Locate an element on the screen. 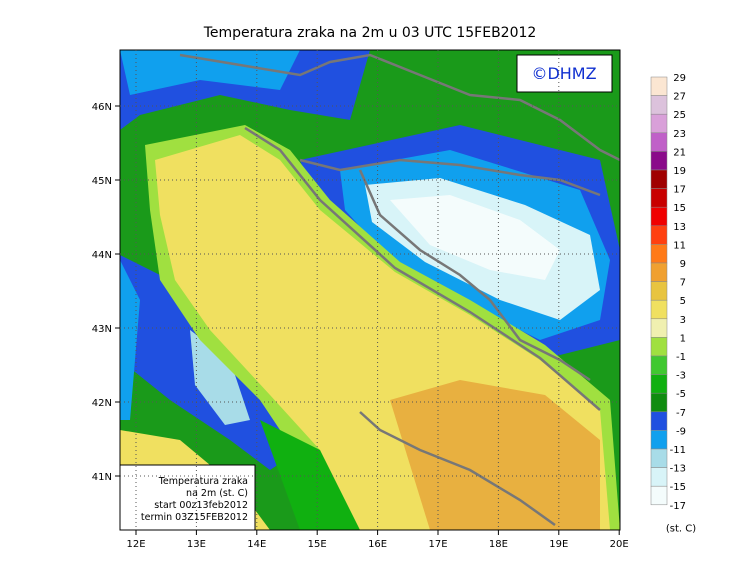  colorbar-label: 23 is located at coordinates (679, 134).